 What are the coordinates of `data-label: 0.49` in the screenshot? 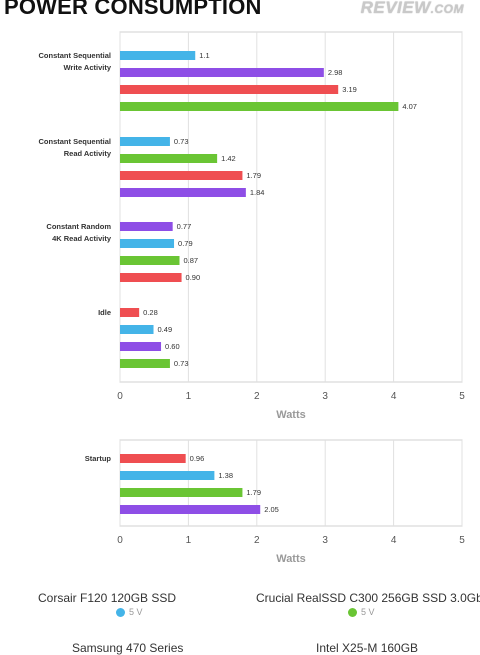 It's located at (165, 329).